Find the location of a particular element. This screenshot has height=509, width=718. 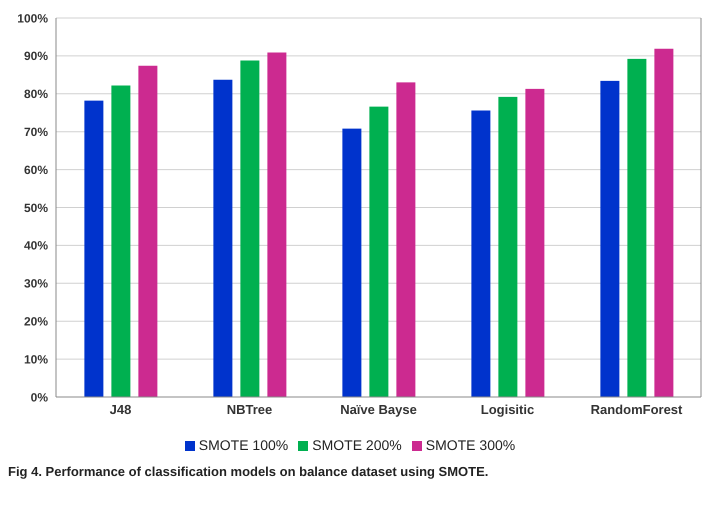

y-tick-label: 10% is located at coordinates (36, 359).